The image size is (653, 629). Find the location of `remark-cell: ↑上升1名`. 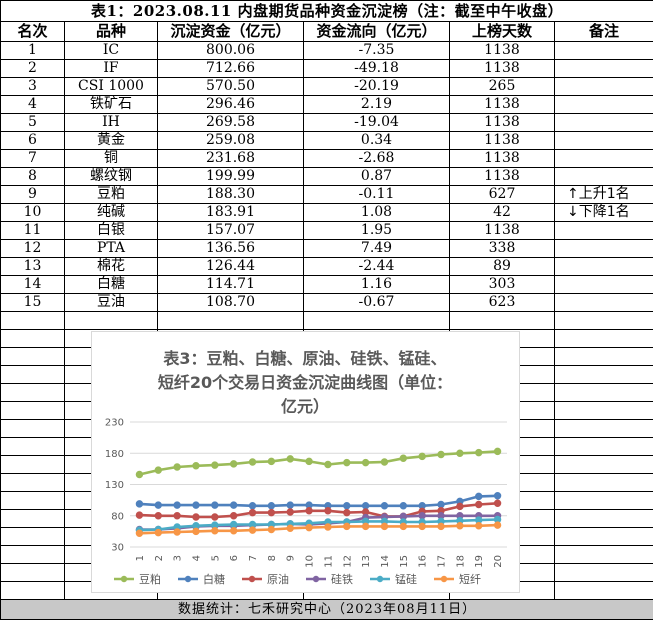

remark-cell: ↑上升1名 is located at coordinates (603, 194).